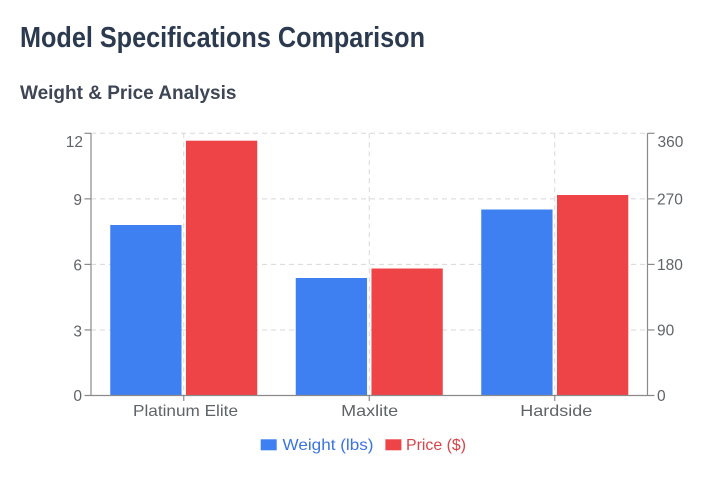 This screenshot has width=720, height=479. What do you see at coordinates (369, 411) in the screenshot?
I see `svg-text: Maxlite` at bounding box center [369, 411].